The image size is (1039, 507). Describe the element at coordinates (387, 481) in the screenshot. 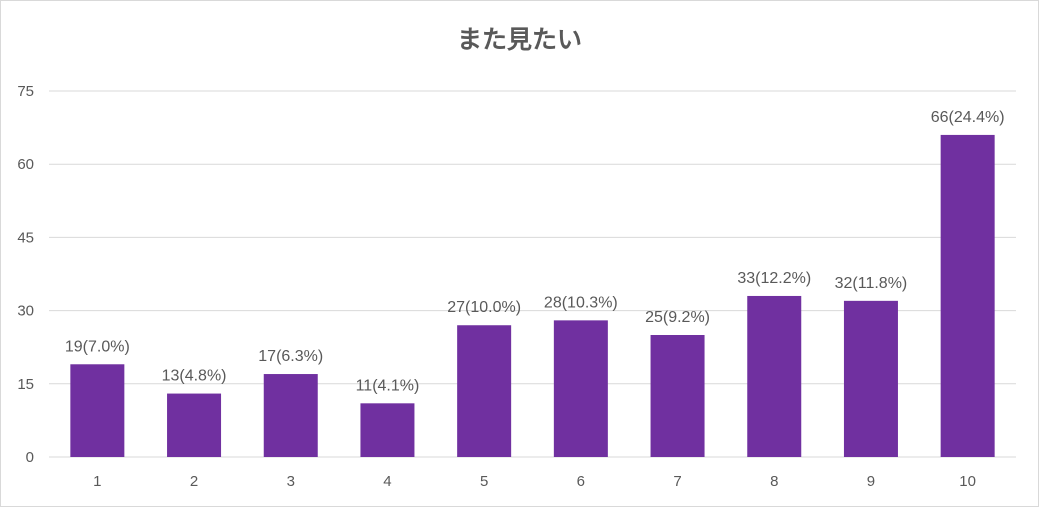

I see `x-tick-label: 4` at that location.